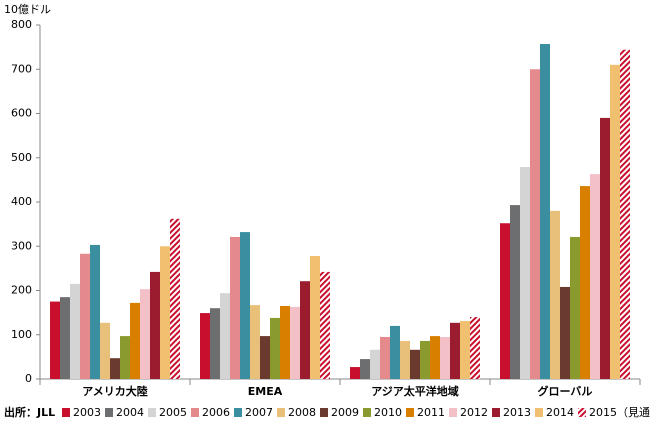 The height and width of the screenshot is (429, 650). What do you see at coordinates (87, 412) in the screenshot?
I see `legend-label: 2003` at bounding box center [87, 412].